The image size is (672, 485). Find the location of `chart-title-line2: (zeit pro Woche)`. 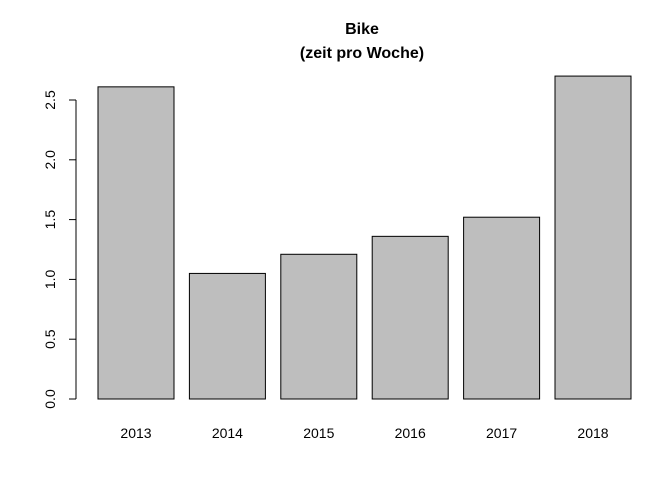

chart-title-line2: (zeit pro Woche) is located at coordinates (362, 53).